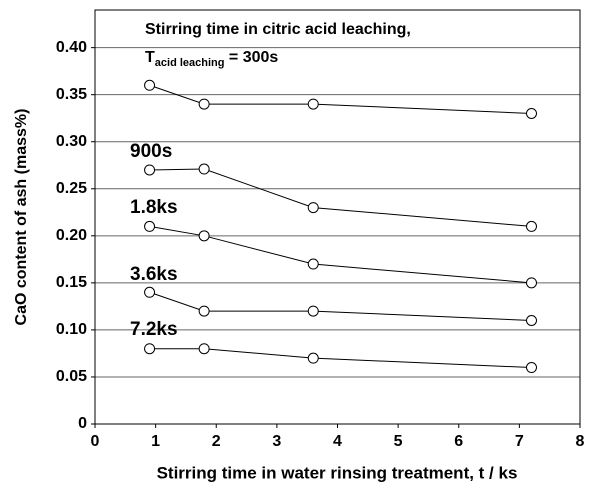 The image size is (594, 486). Describe the element at coordinates (154, 329) in the screenshot. I see `series-label: 7.2ks` at that location.